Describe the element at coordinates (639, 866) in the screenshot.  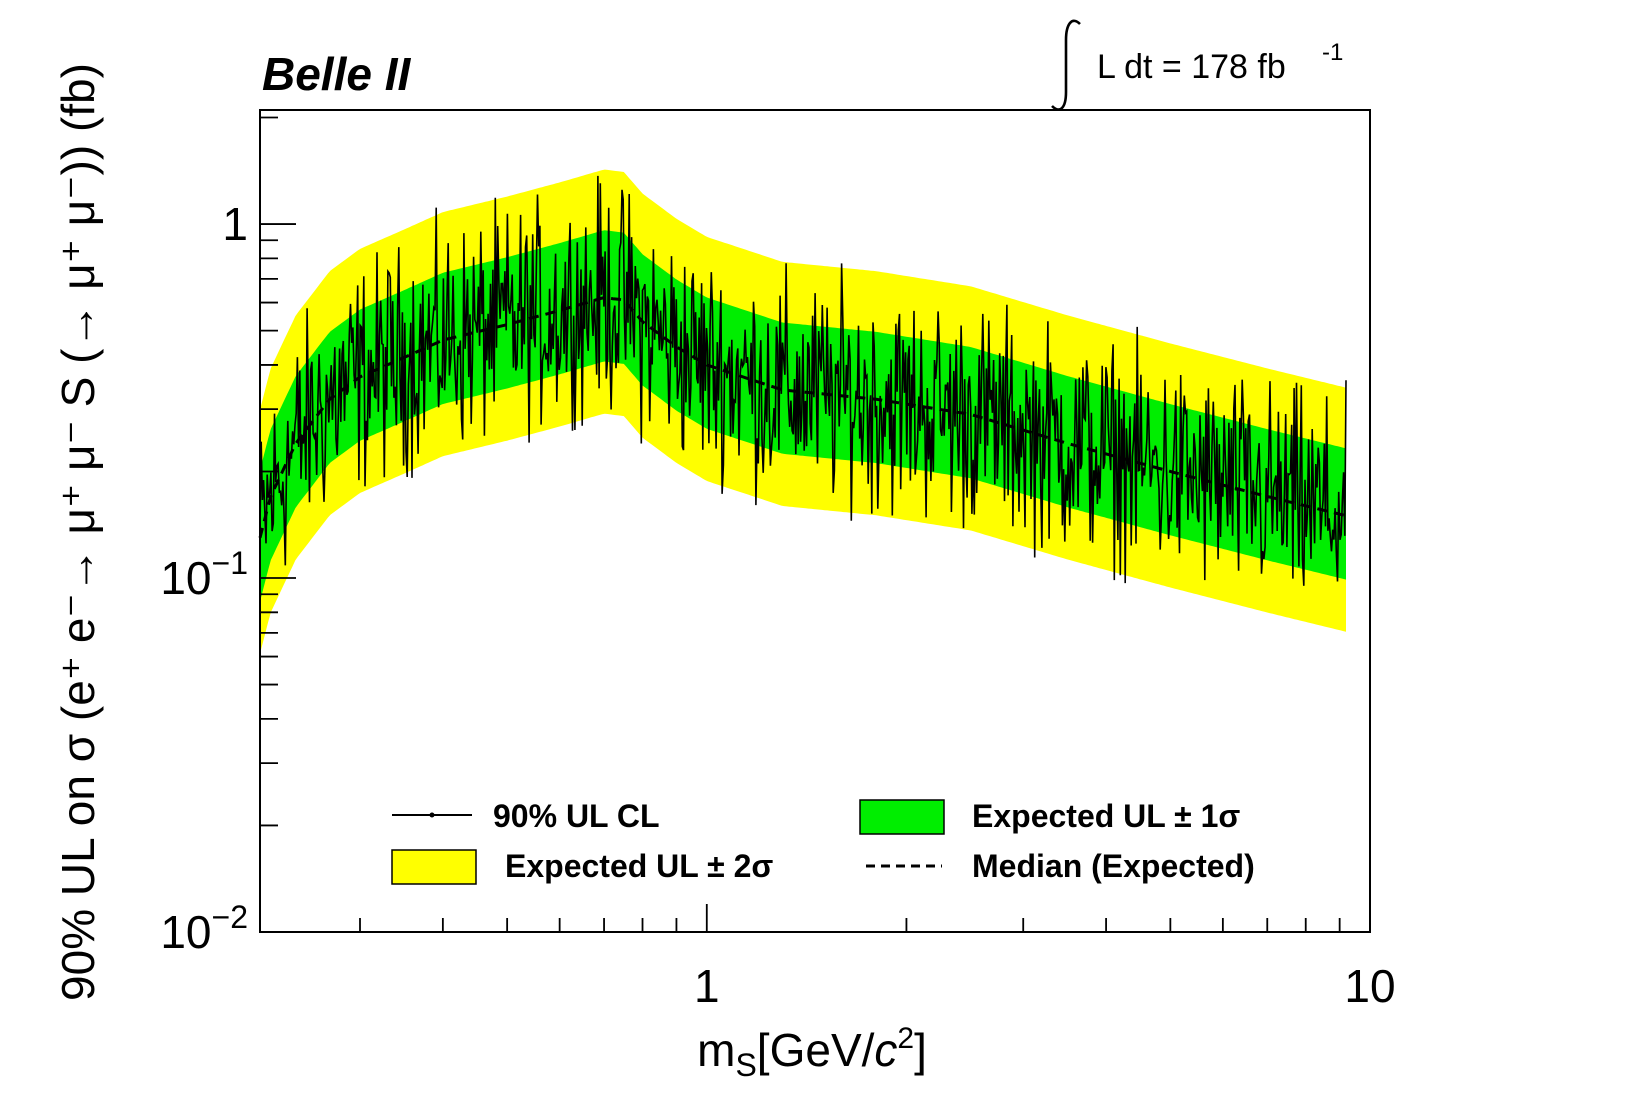
I see `legend-band2-label: Expected UL ± 2σ` at that location.